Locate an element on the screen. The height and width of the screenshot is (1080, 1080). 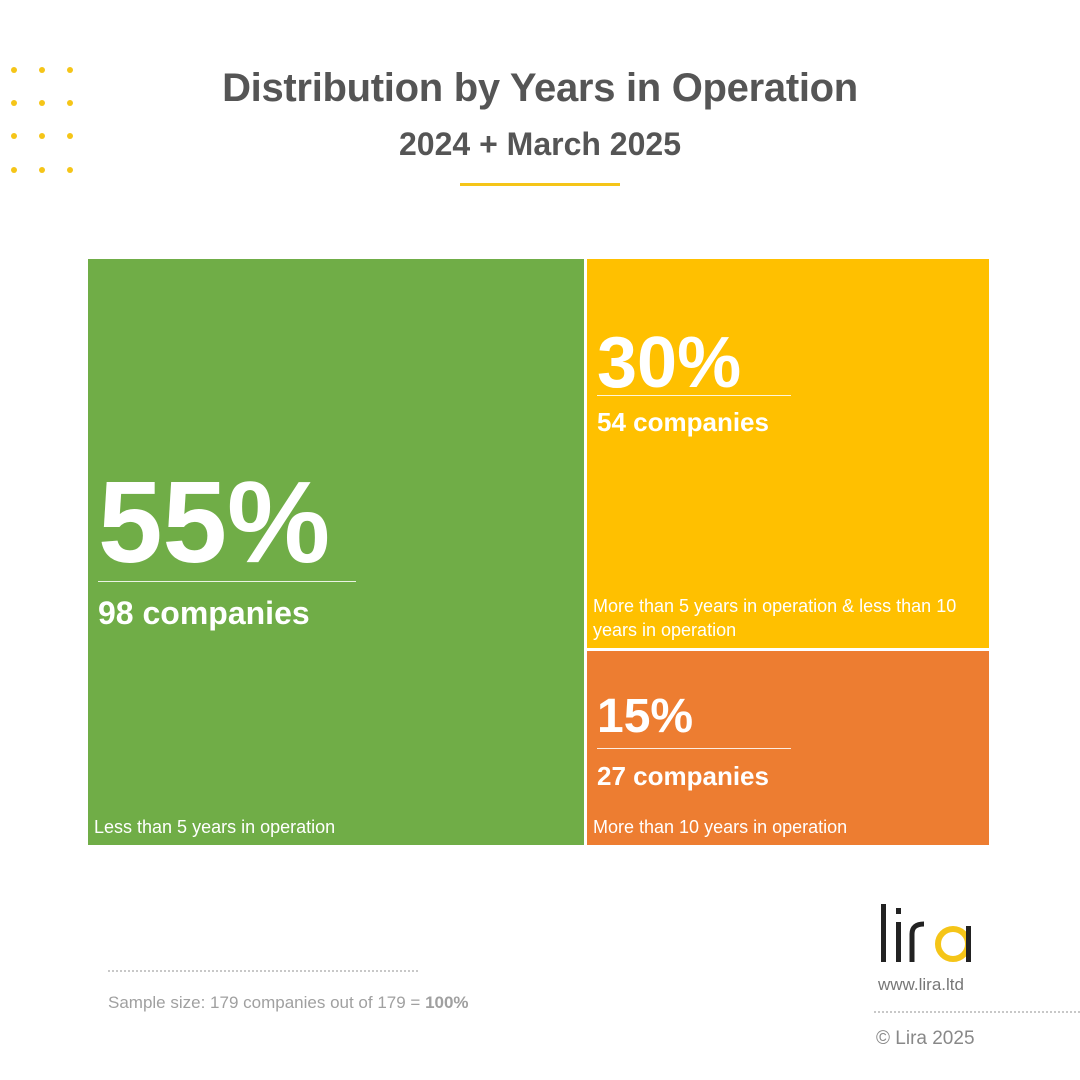
chart-subtitle: 2024 + March 2025 is located at coordinates (540, 144).